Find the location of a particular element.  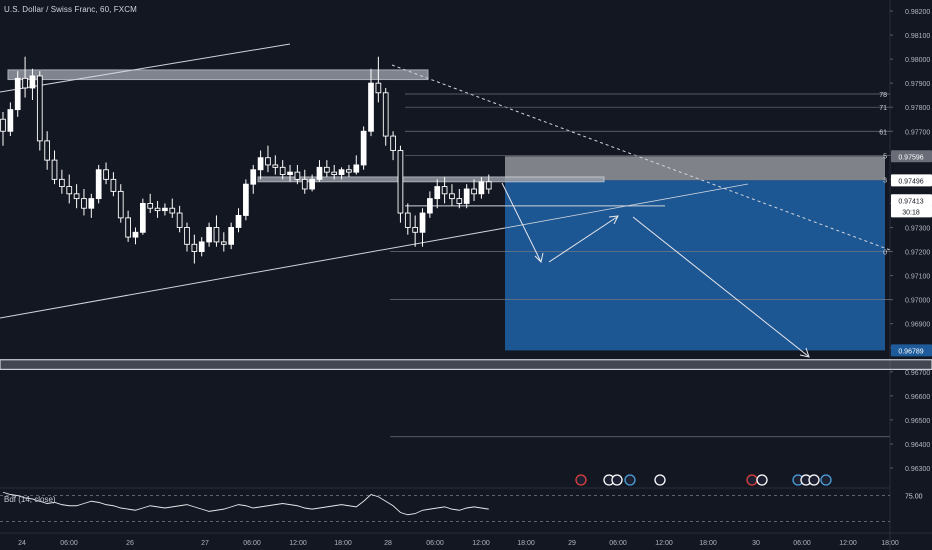

price-tick-label: 0.96300 is located at coordinates (917, 469).